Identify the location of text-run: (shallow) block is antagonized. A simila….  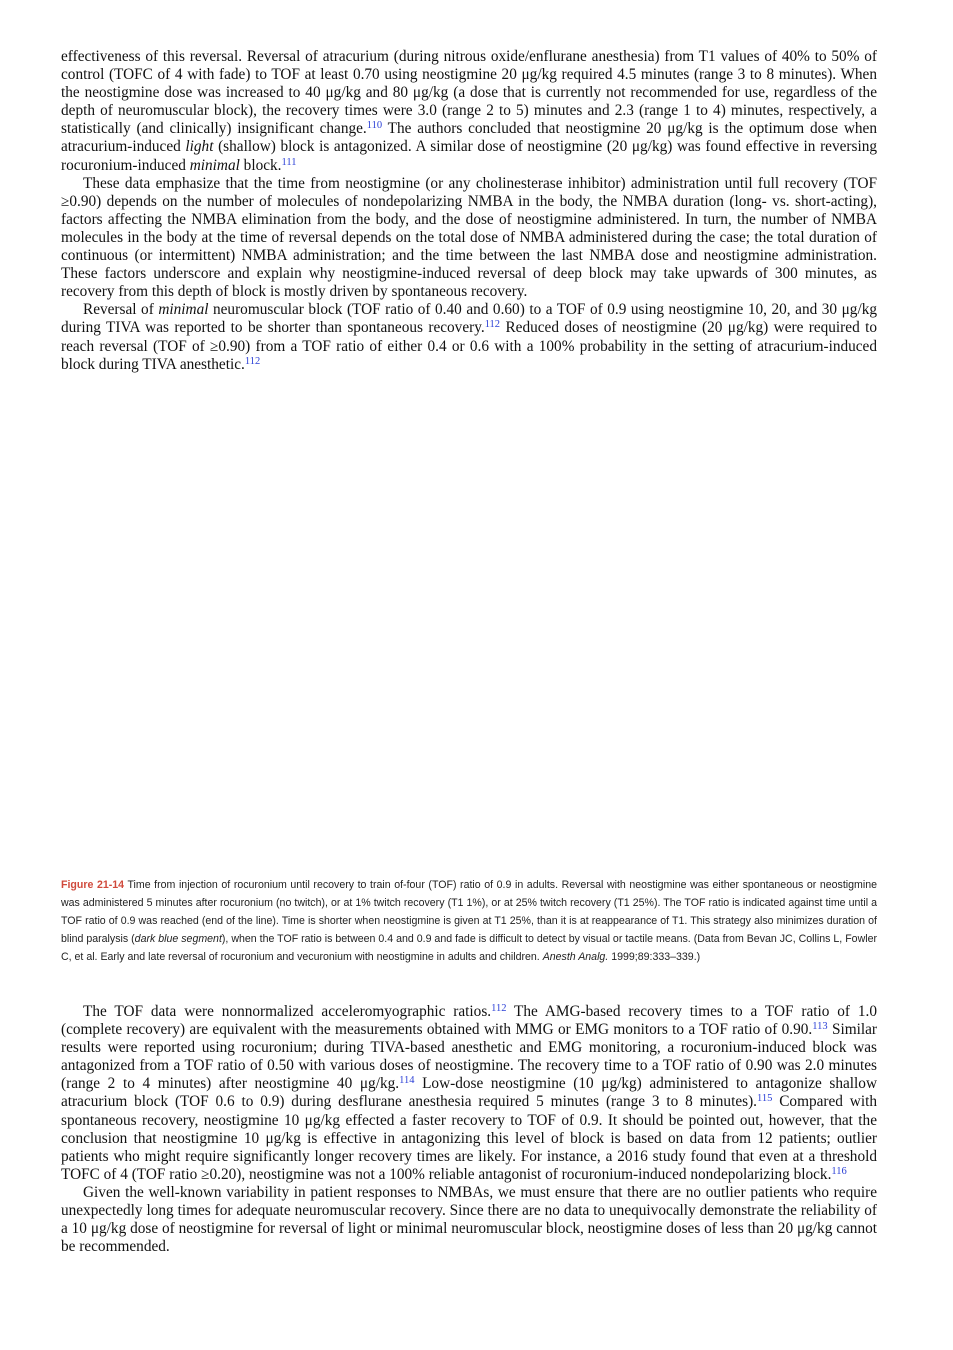
(469, 156).